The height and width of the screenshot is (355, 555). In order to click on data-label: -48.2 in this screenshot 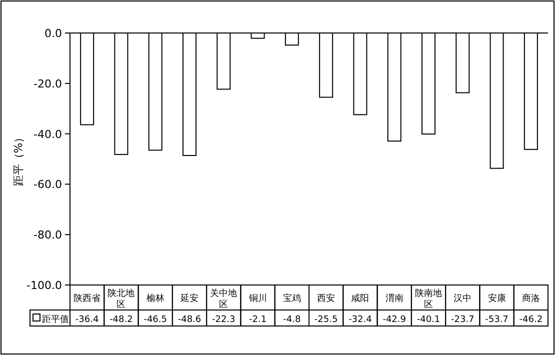, I will do `click(121, 320)`.